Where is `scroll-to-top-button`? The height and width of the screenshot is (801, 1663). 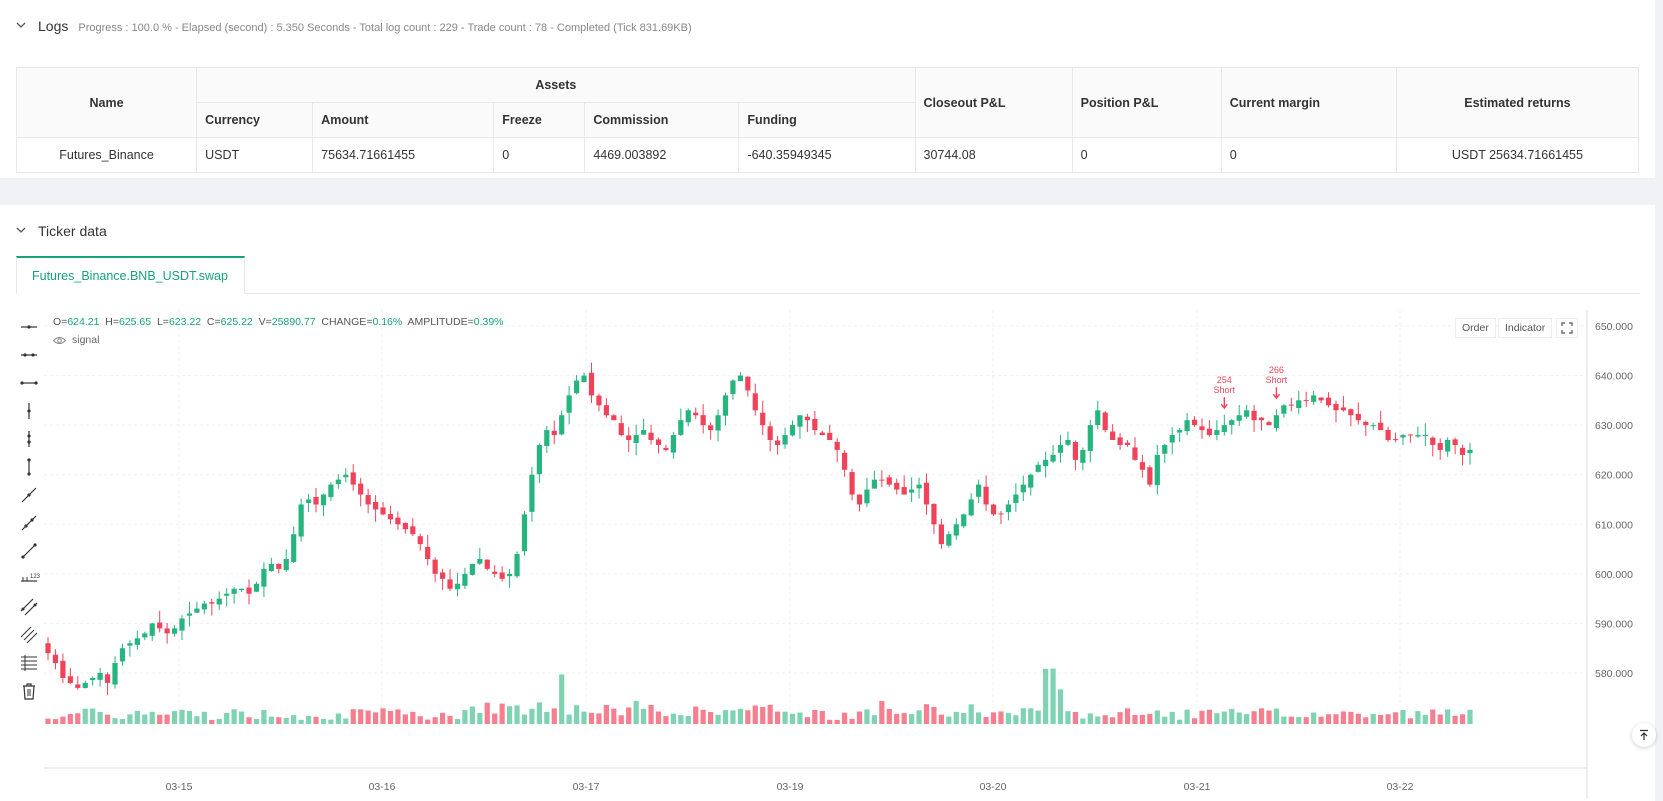
scroll-to-top-button is located at coordinates (1644, 735).